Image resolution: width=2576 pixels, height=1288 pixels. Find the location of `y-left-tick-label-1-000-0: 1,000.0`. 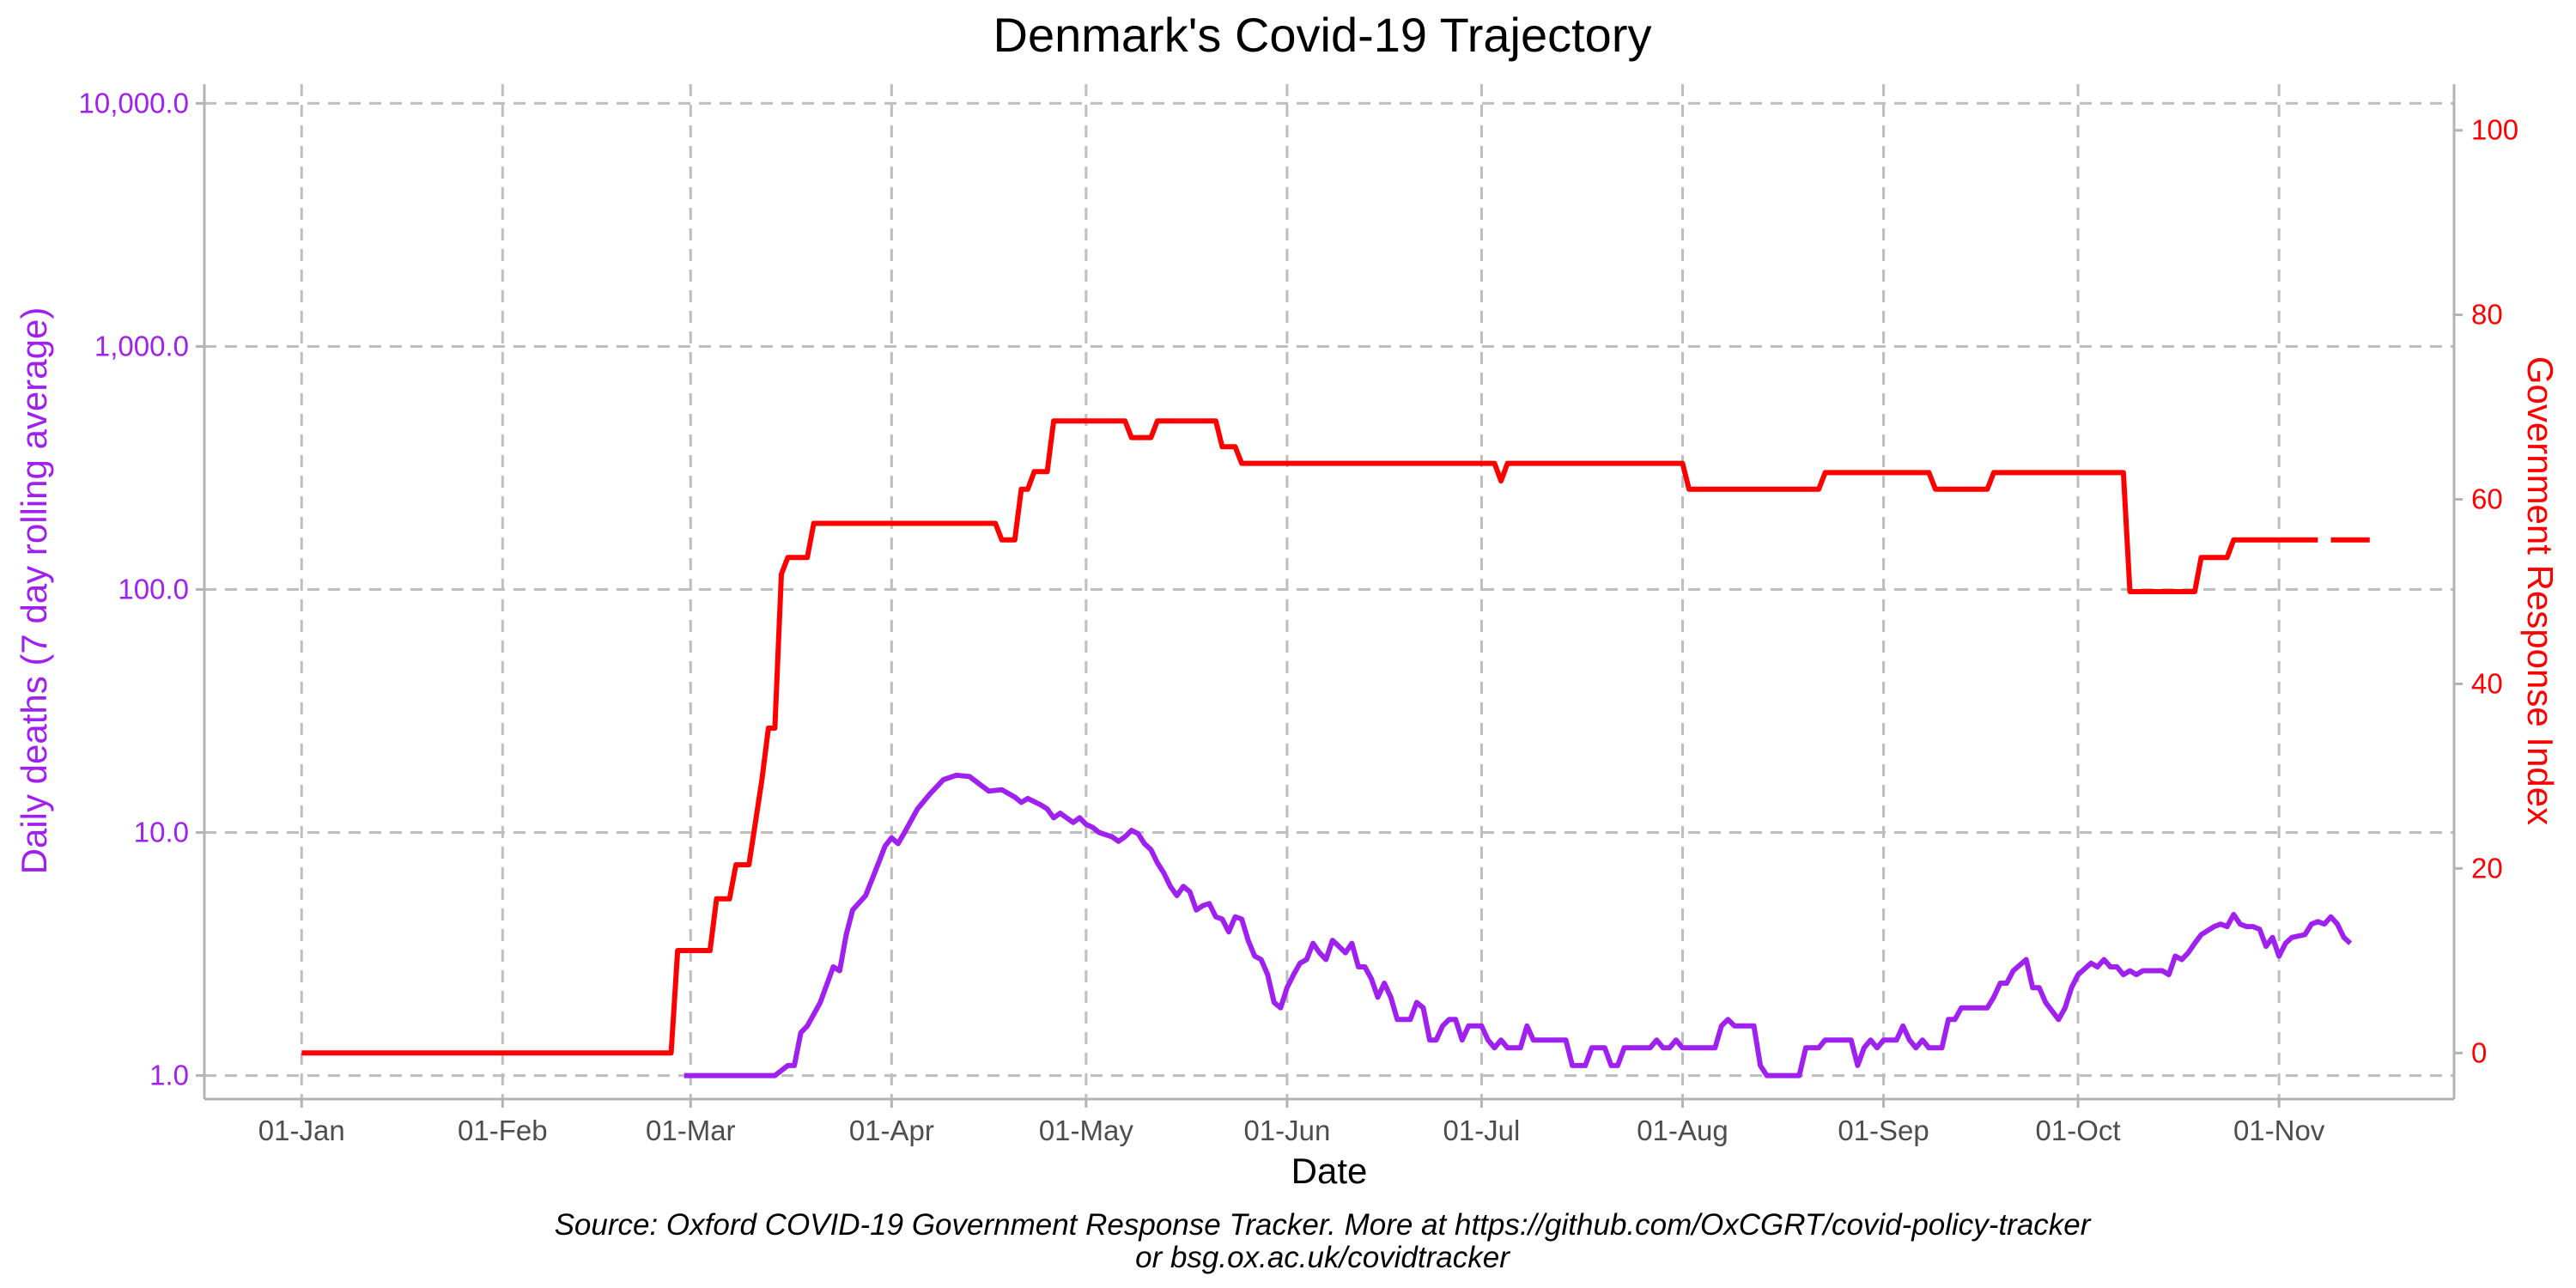

y-left-tick-label-1-000-0: 1,000.0 is located at coordinates (142, 345).